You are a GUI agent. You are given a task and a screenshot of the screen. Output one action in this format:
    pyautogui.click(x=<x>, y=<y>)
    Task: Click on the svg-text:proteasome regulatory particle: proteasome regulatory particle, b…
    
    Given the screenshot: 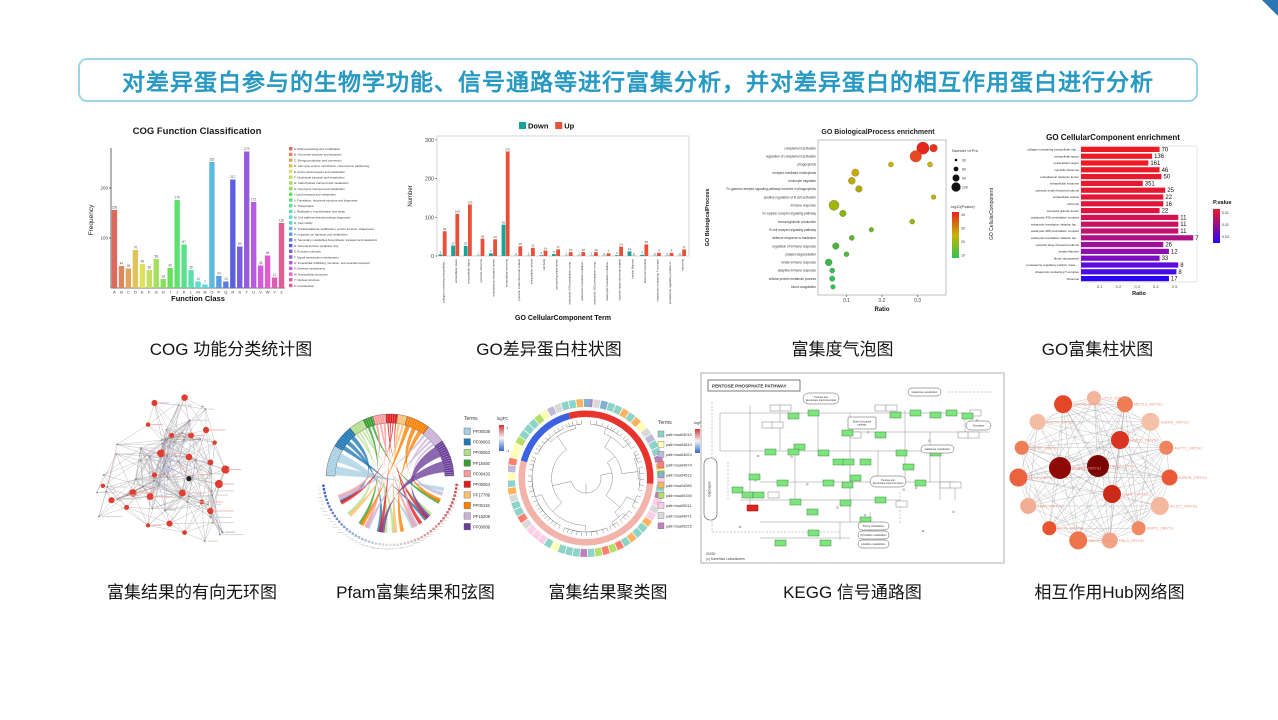 What is the action you would take?
    pyautogui.click(x=670, y=281)
    